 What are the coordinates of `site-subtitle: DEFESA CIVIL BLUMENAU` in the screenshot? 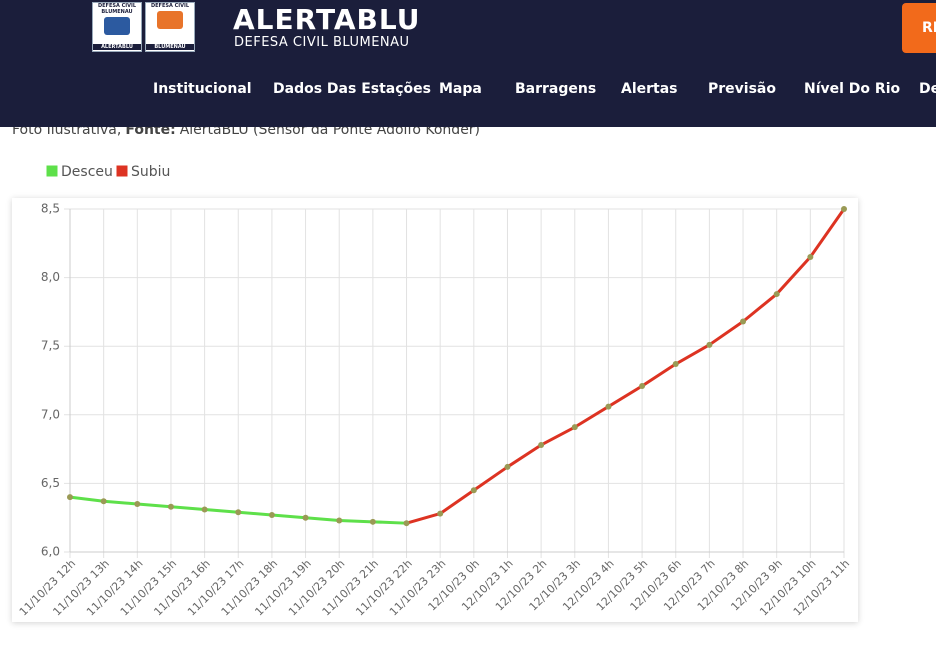 It's located at (322, 42).